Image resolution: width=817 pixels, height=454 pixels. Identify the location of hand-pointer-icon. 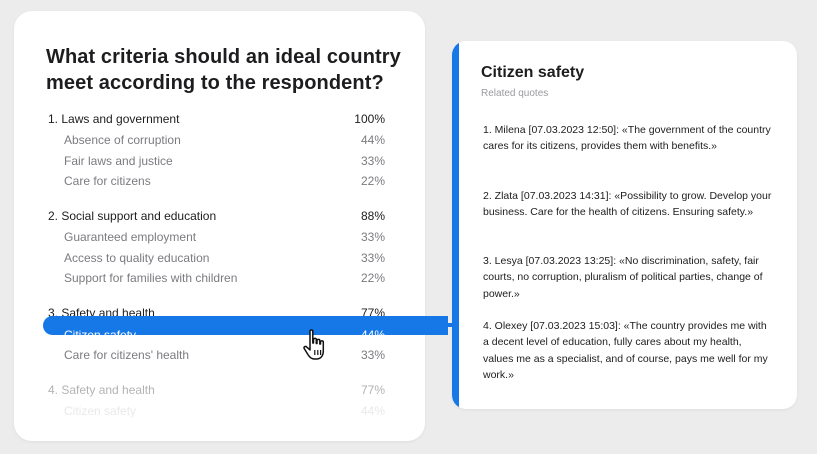
(316, 345).